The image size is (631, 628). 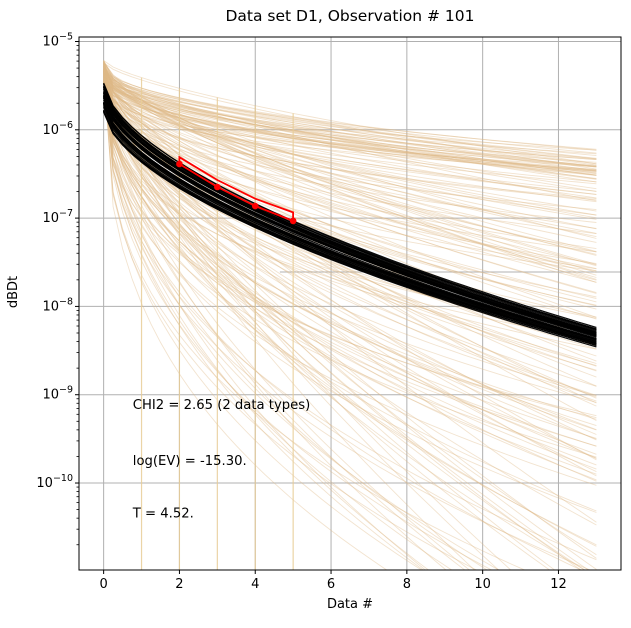 I want to click on annotation-chi2: CHI2 = 2.65 (2 data types), so click(x=221, y=405).